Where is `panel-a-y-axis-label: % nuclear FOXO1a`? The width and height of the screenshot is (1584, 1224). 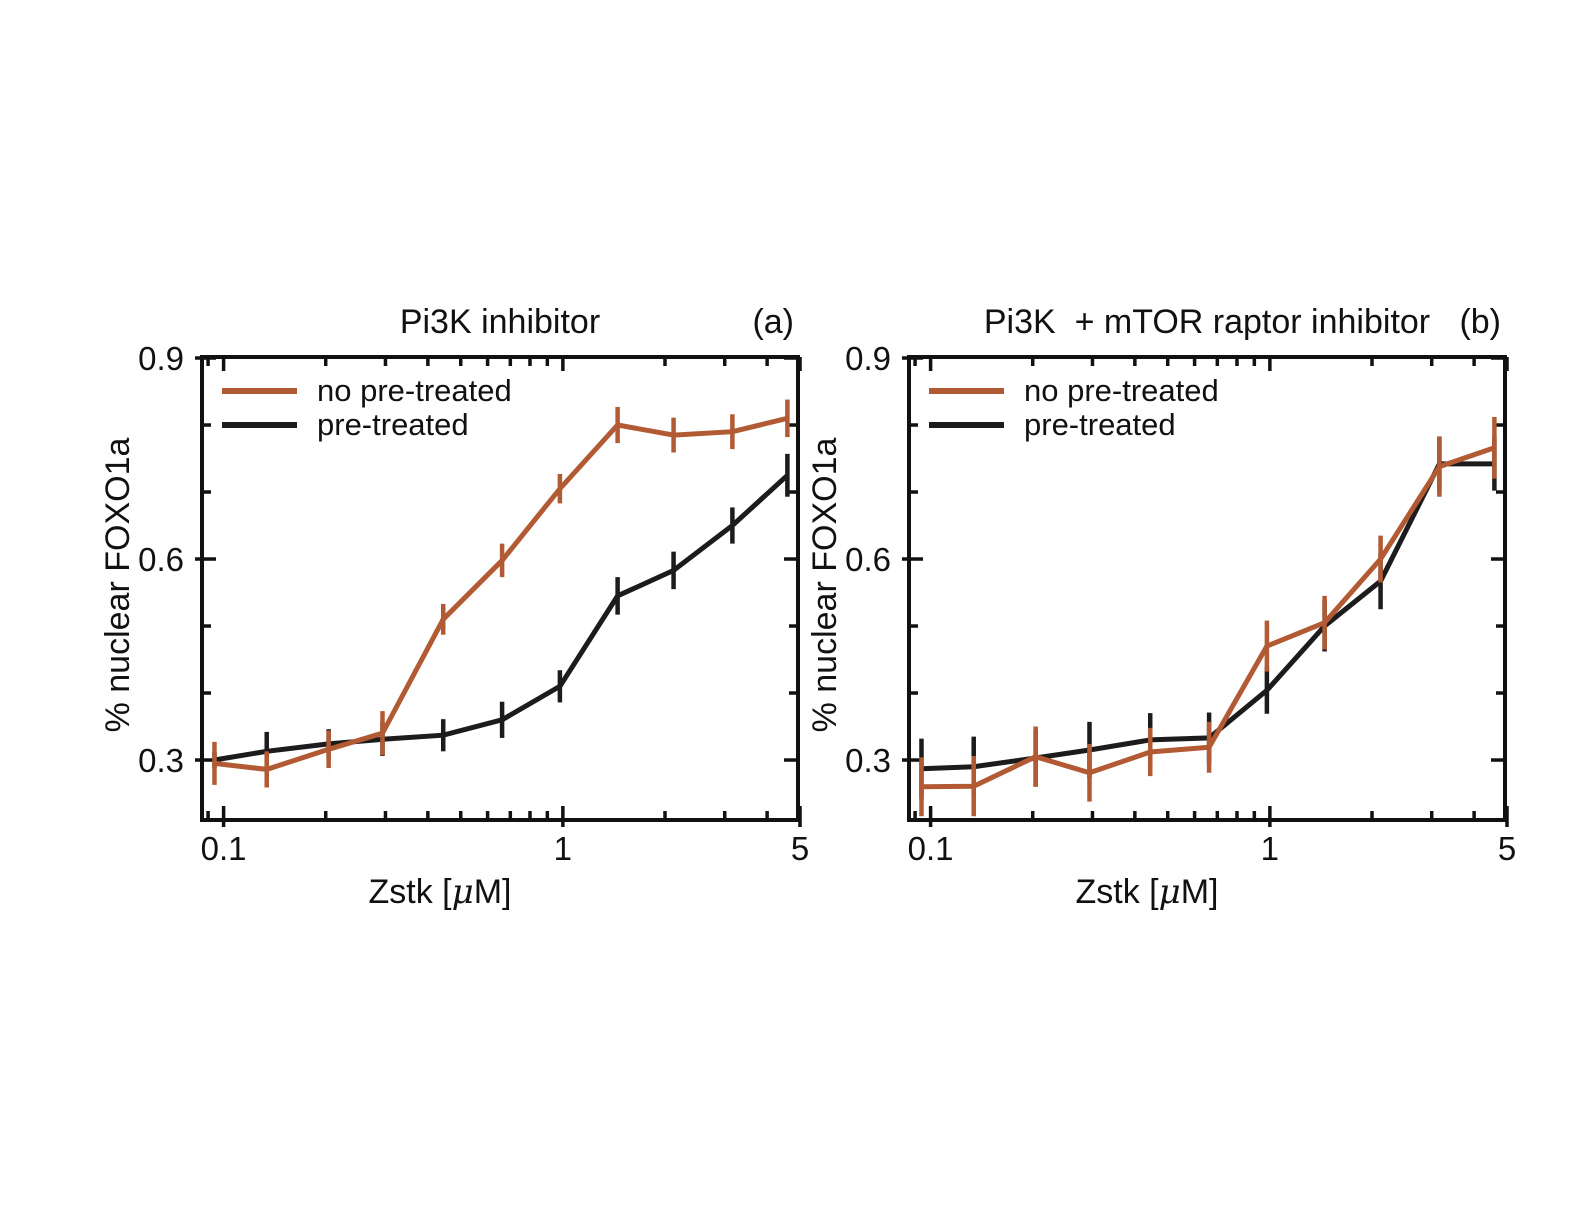 panel-a-y-axis-label: % nuclear FOXO1a is located at coordinates (117, 585).